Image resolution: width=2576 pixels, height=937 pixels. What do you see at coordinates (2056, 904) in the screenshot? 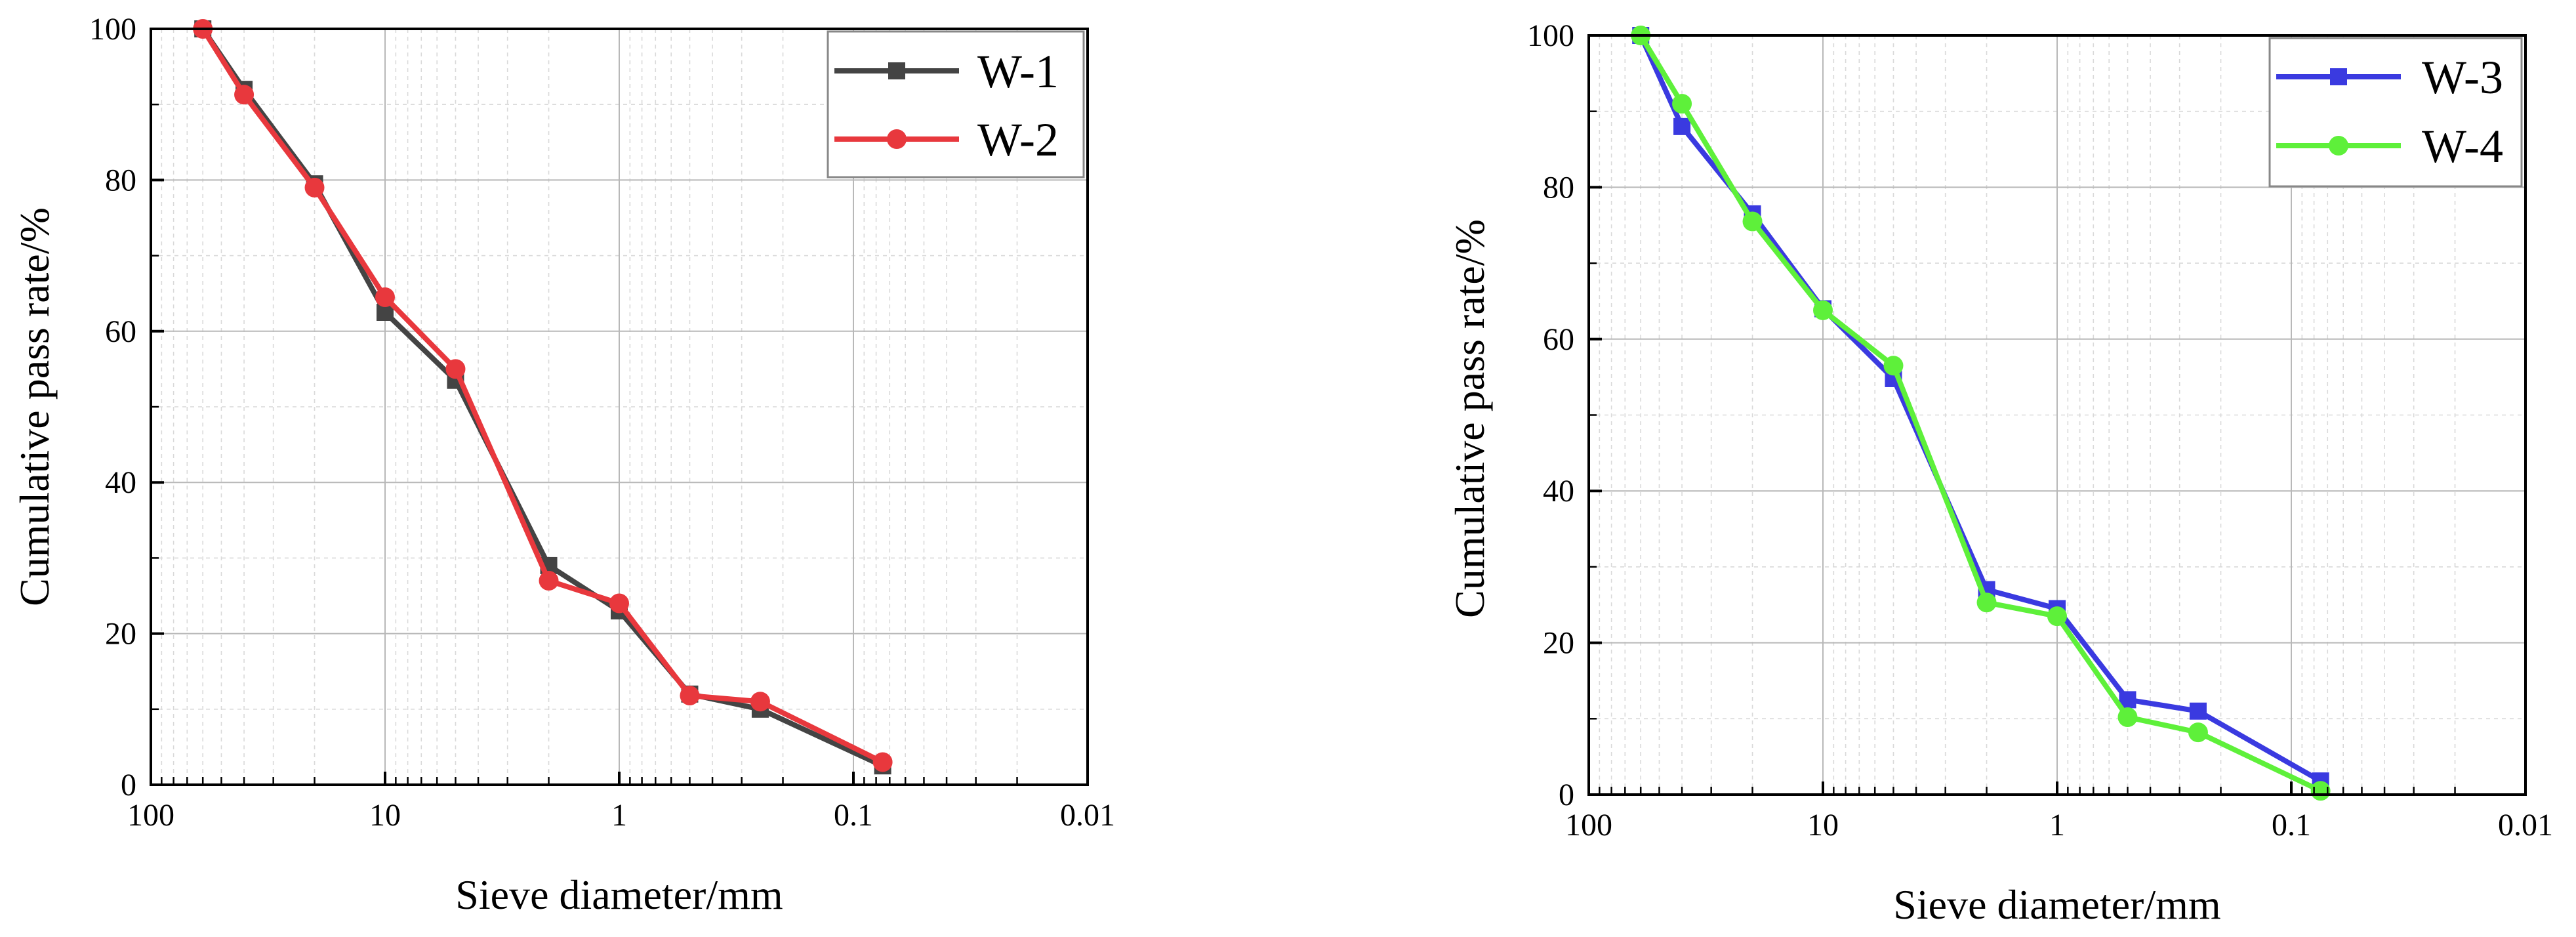
I see `chart-right-x-axis-label: Sieve diameter/mm` at bounding box center [2056, 904].